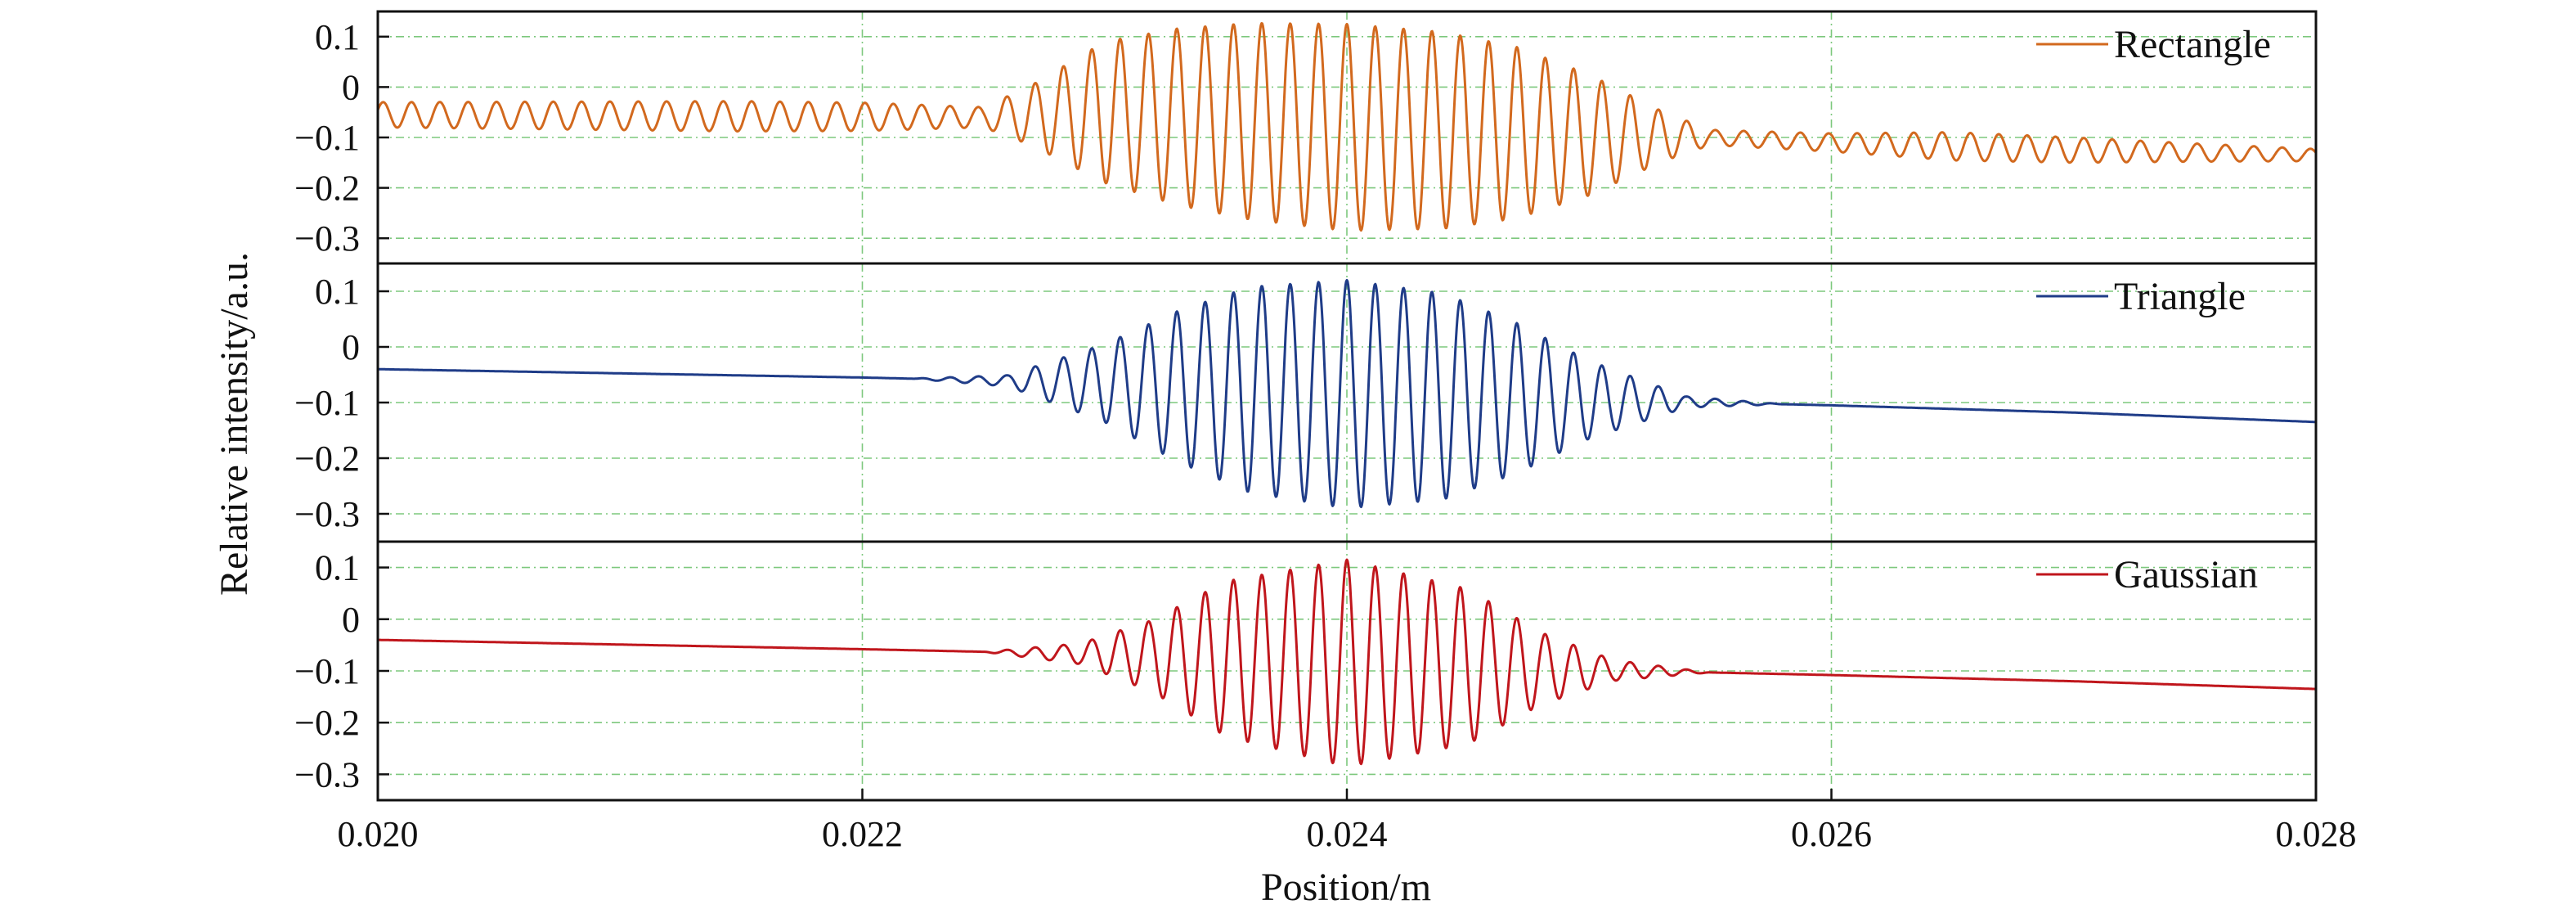 This screenshot has width=2576, height=918. What do you see at coordinates (379, 834) in the screenshot?
I see `x-tick-label: 0.020` at bounding box center [379, 834].